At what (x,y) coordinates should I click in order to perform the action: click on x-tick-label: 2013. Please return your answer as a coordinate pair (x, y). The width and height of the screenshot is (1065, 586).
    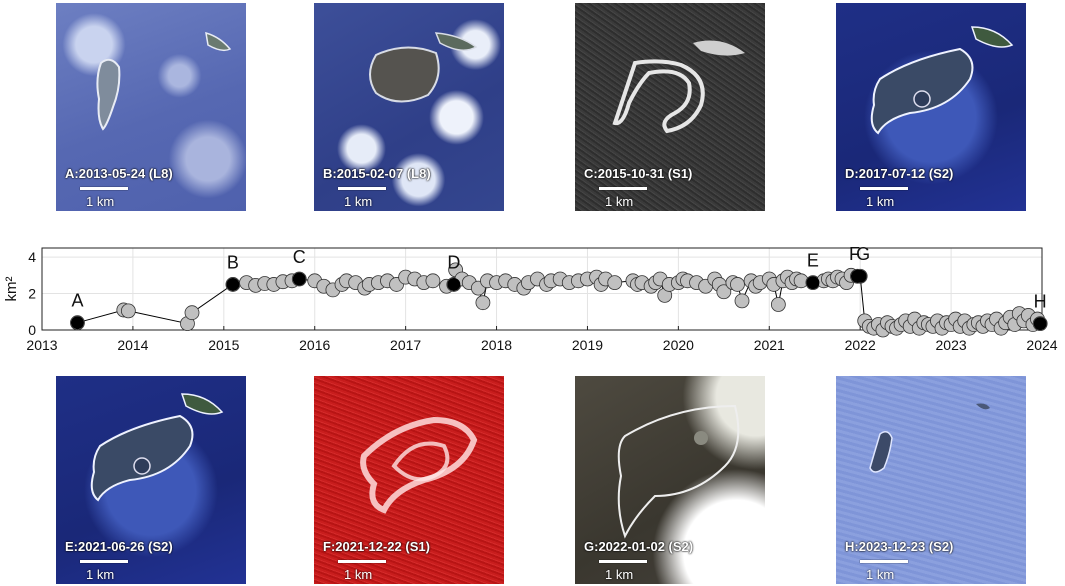
    Looking at the image, I should click on (41, 345).